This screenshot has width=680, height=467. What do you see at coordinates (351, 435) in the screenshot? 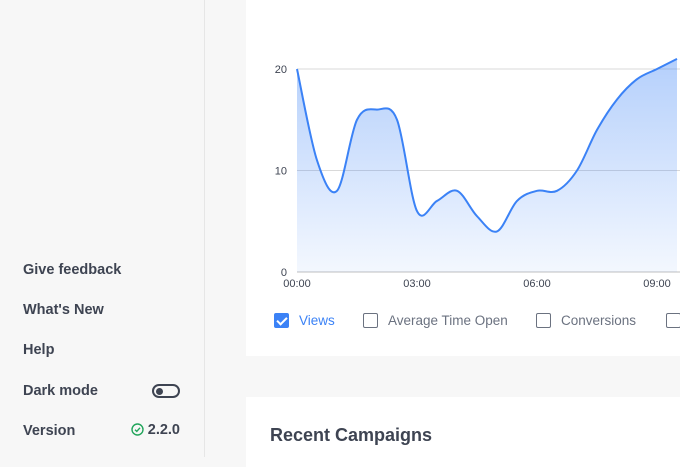
I see `recent-campaigns-title: Recent Campaigns` at bounding box center [351, 435].